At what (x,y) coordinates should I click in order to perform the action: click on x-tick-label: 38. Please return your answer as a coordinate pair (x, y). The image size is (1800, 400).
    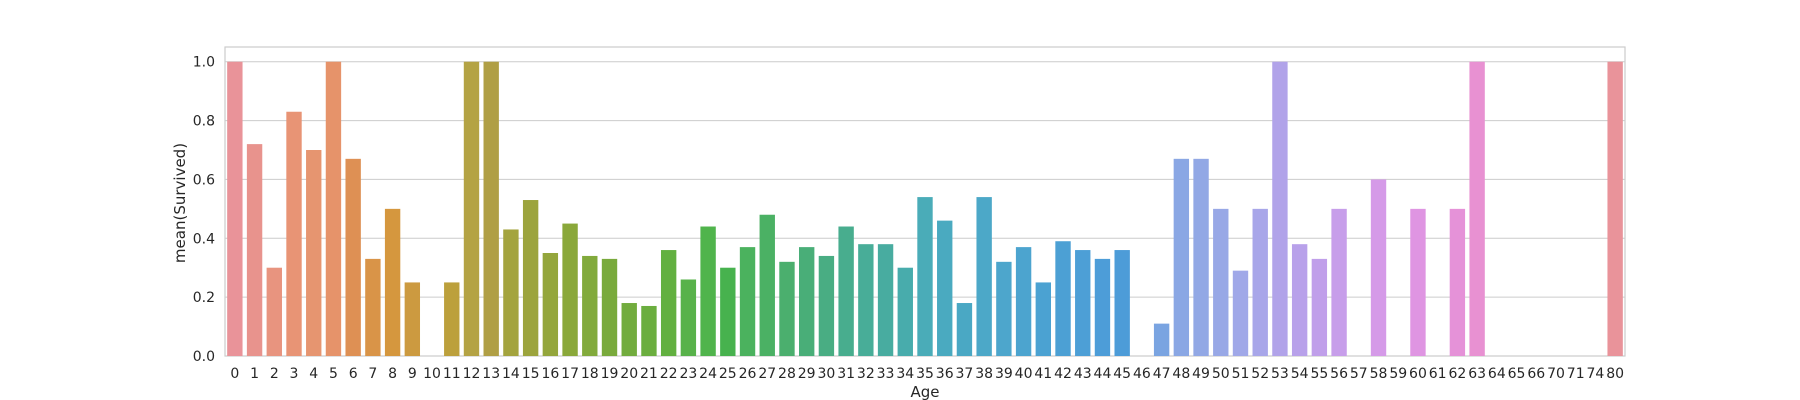
    Looking at the image, I should click on (984, 374).